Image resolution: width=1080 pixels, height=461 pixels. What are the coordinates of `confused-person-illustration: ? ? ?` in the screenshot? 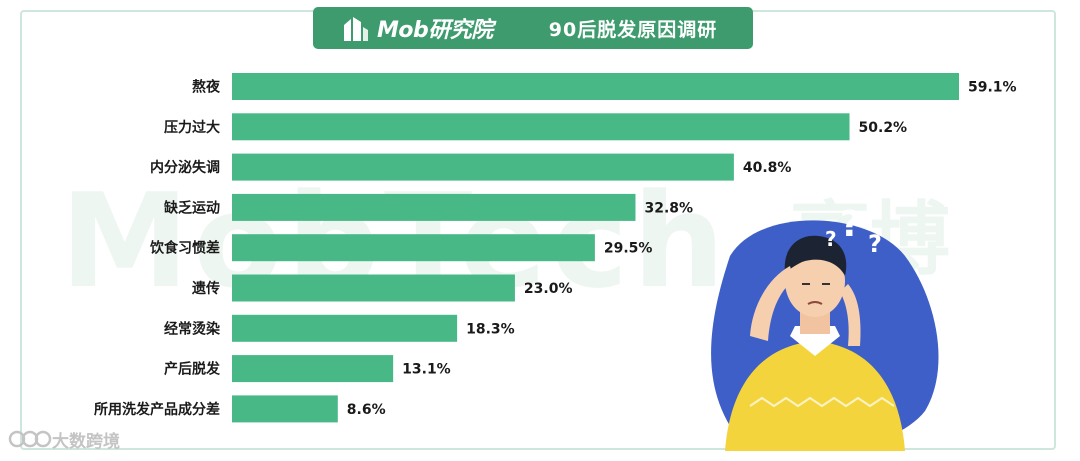 It's located at (825, 328).